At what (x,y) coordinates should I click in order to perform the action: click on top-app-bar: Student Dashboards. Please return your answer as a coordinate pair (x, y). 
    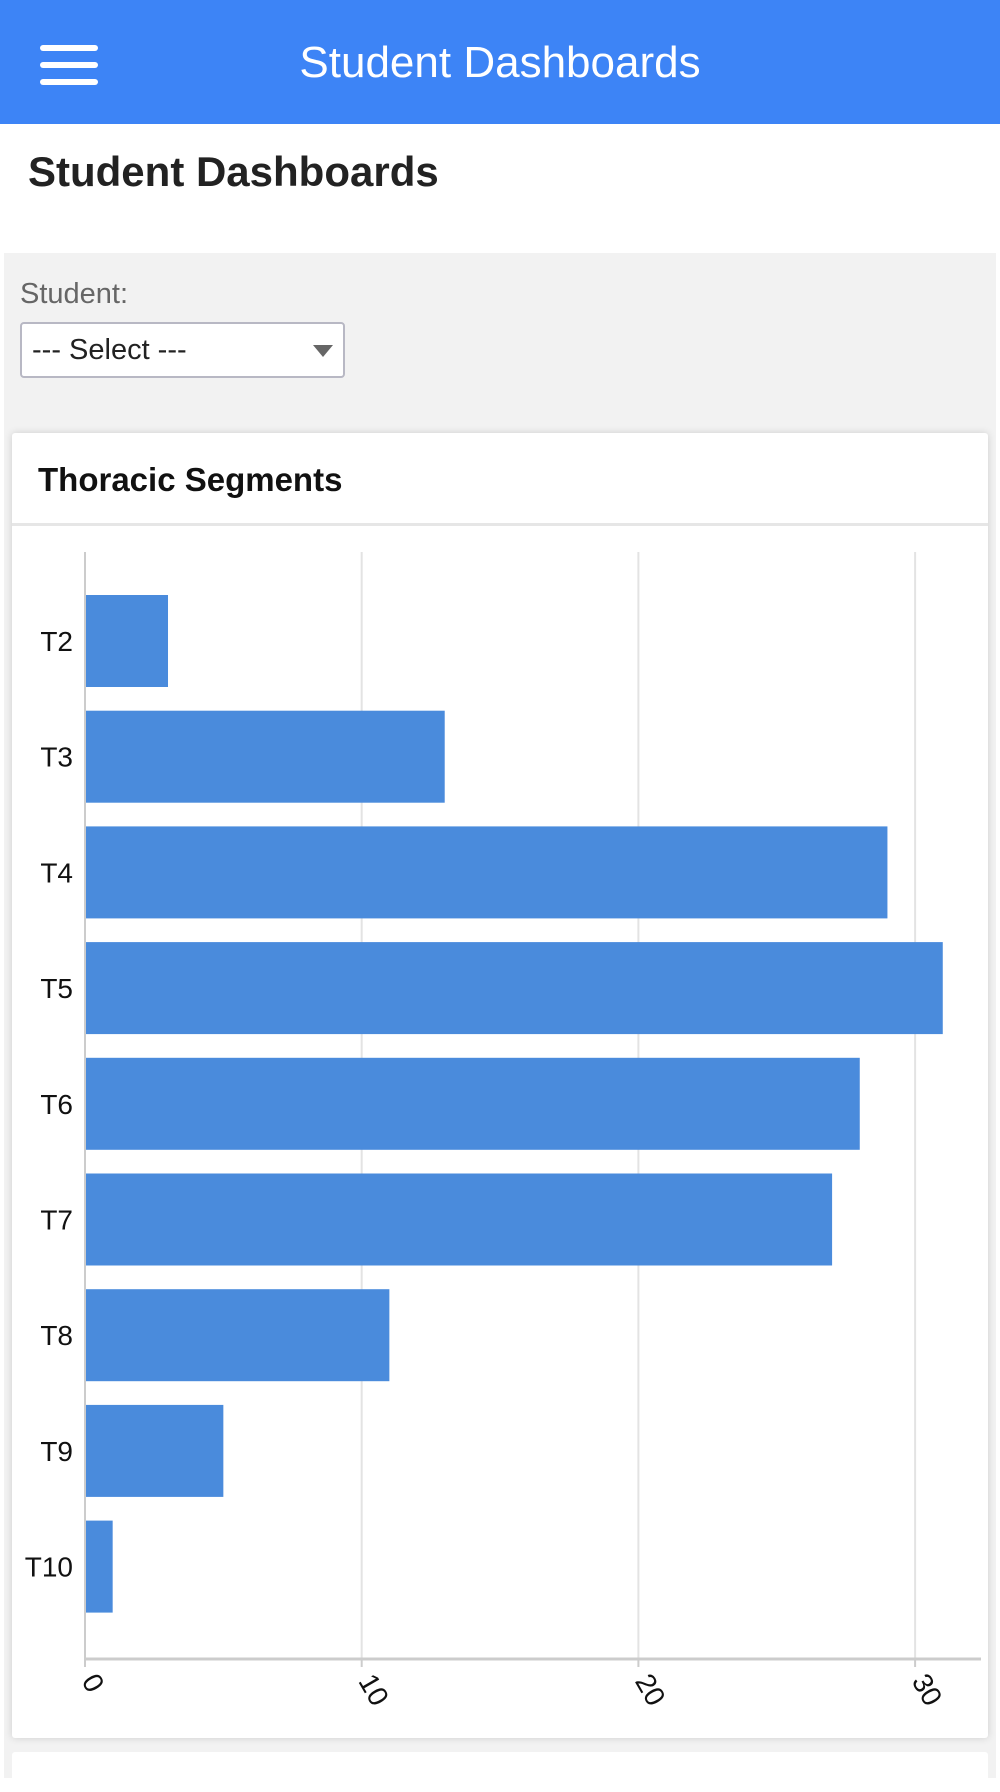
    Looking at the image, I should click on (500, 62).